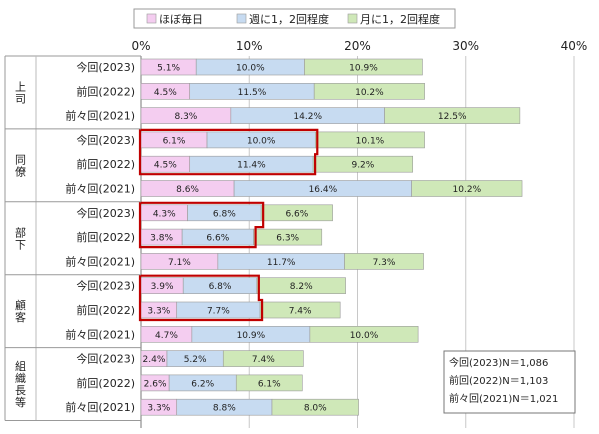 The width and height of the screenshot is (599, 434). I want to click on data-label: 9.2%, so click(362, 166).